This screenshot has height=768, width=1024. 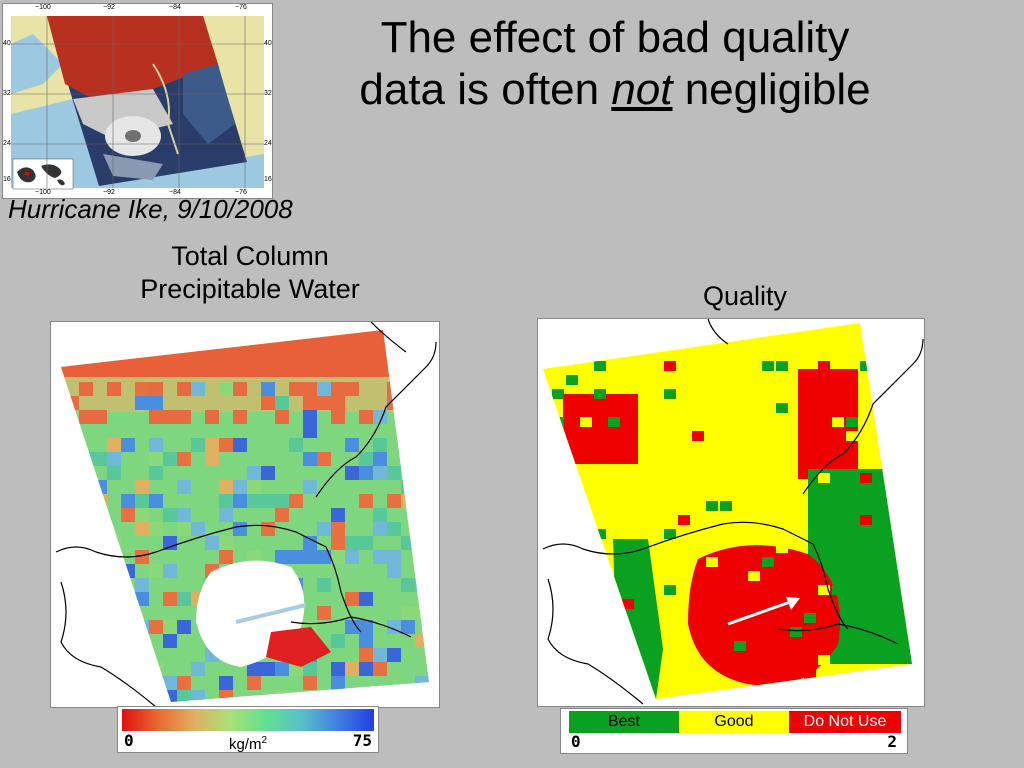 What do you see at coordinates (576, 741) in the screenshot?
I see `quality-colorbar-min: 0` at bounding box center [576, 741].